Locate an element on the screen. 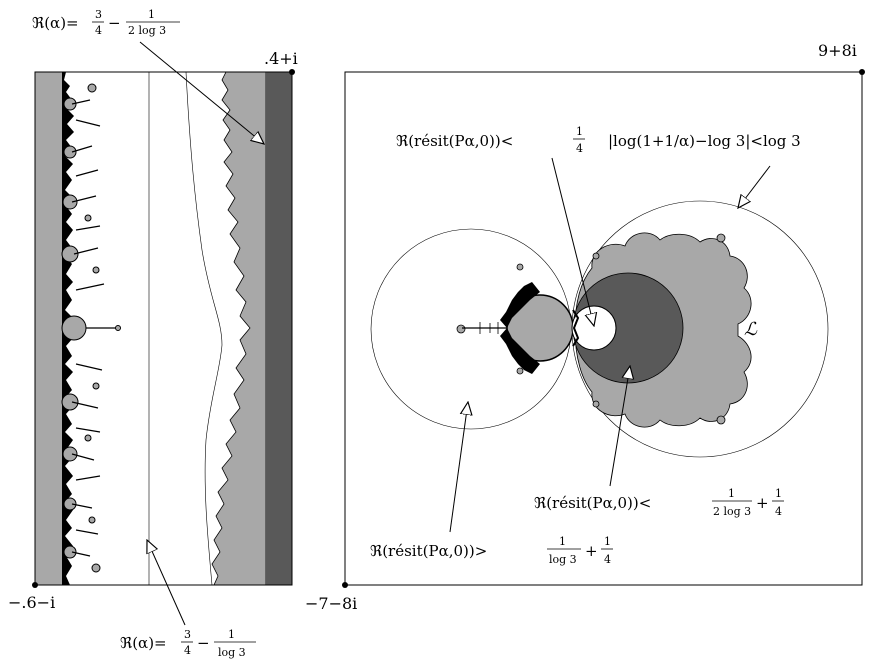 The height and width of the screenshot is (663, 890). left-corner-bottom-label: −.6−i is located at coordinates (31, 602).